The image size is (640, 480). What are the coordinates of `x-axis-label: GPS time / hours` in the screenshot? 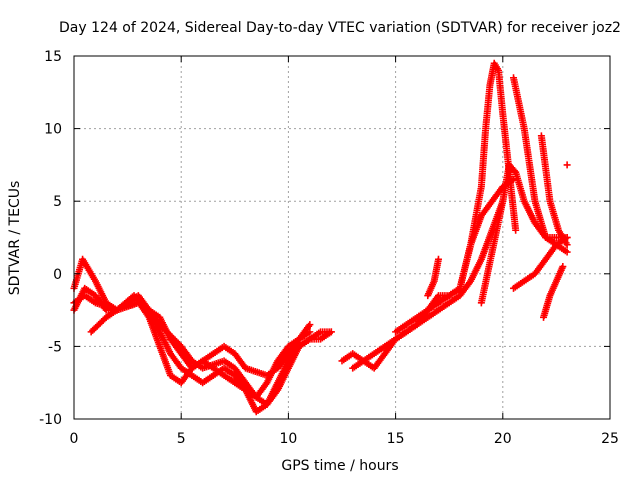 It's located at (339, 466).